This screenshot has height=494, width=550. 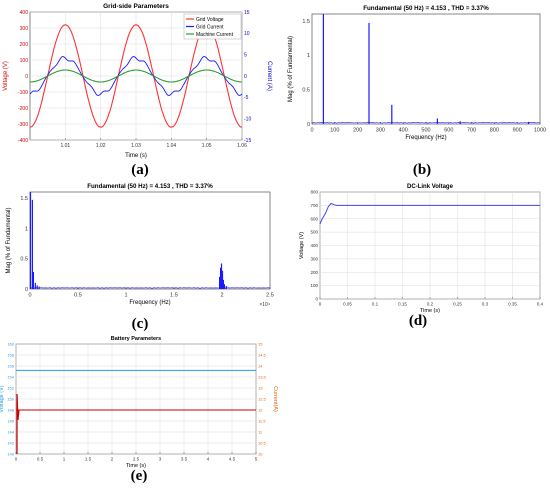 What do you see at coordinates (10, 365) in the screenshot?
I see `y-tick-label: 156` at bounding box center [10, 365].